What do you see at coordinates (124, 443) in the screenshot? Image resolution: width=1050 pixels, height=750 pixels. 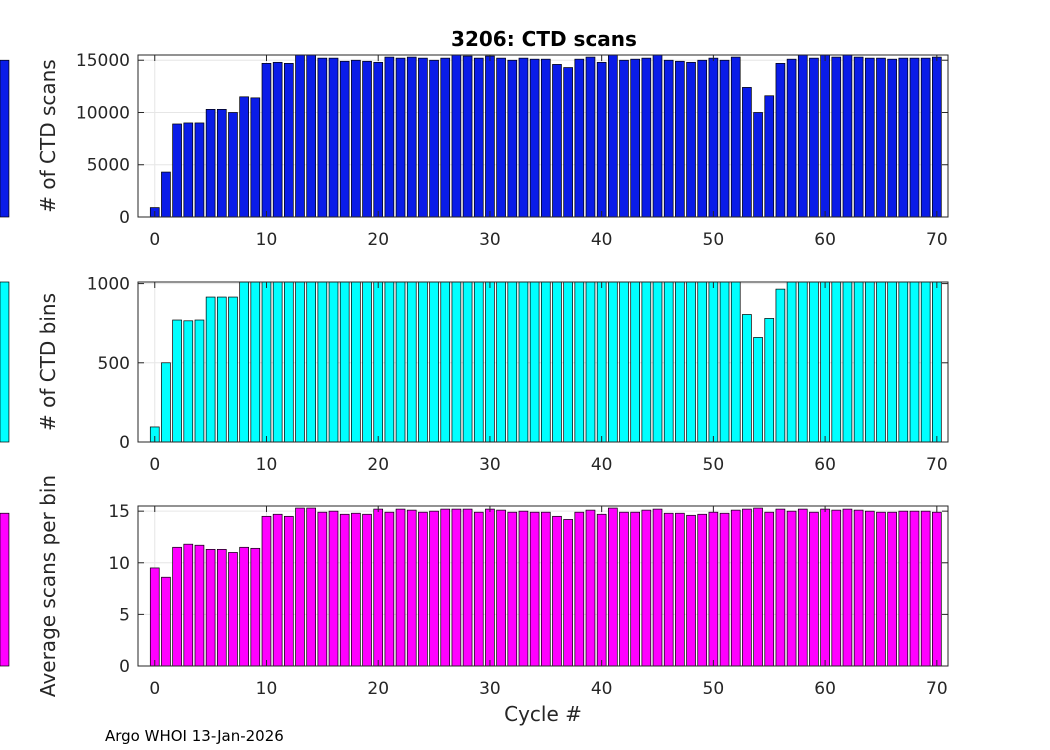 I see `y-tick-label: 0` at bounding box center [124, 443].